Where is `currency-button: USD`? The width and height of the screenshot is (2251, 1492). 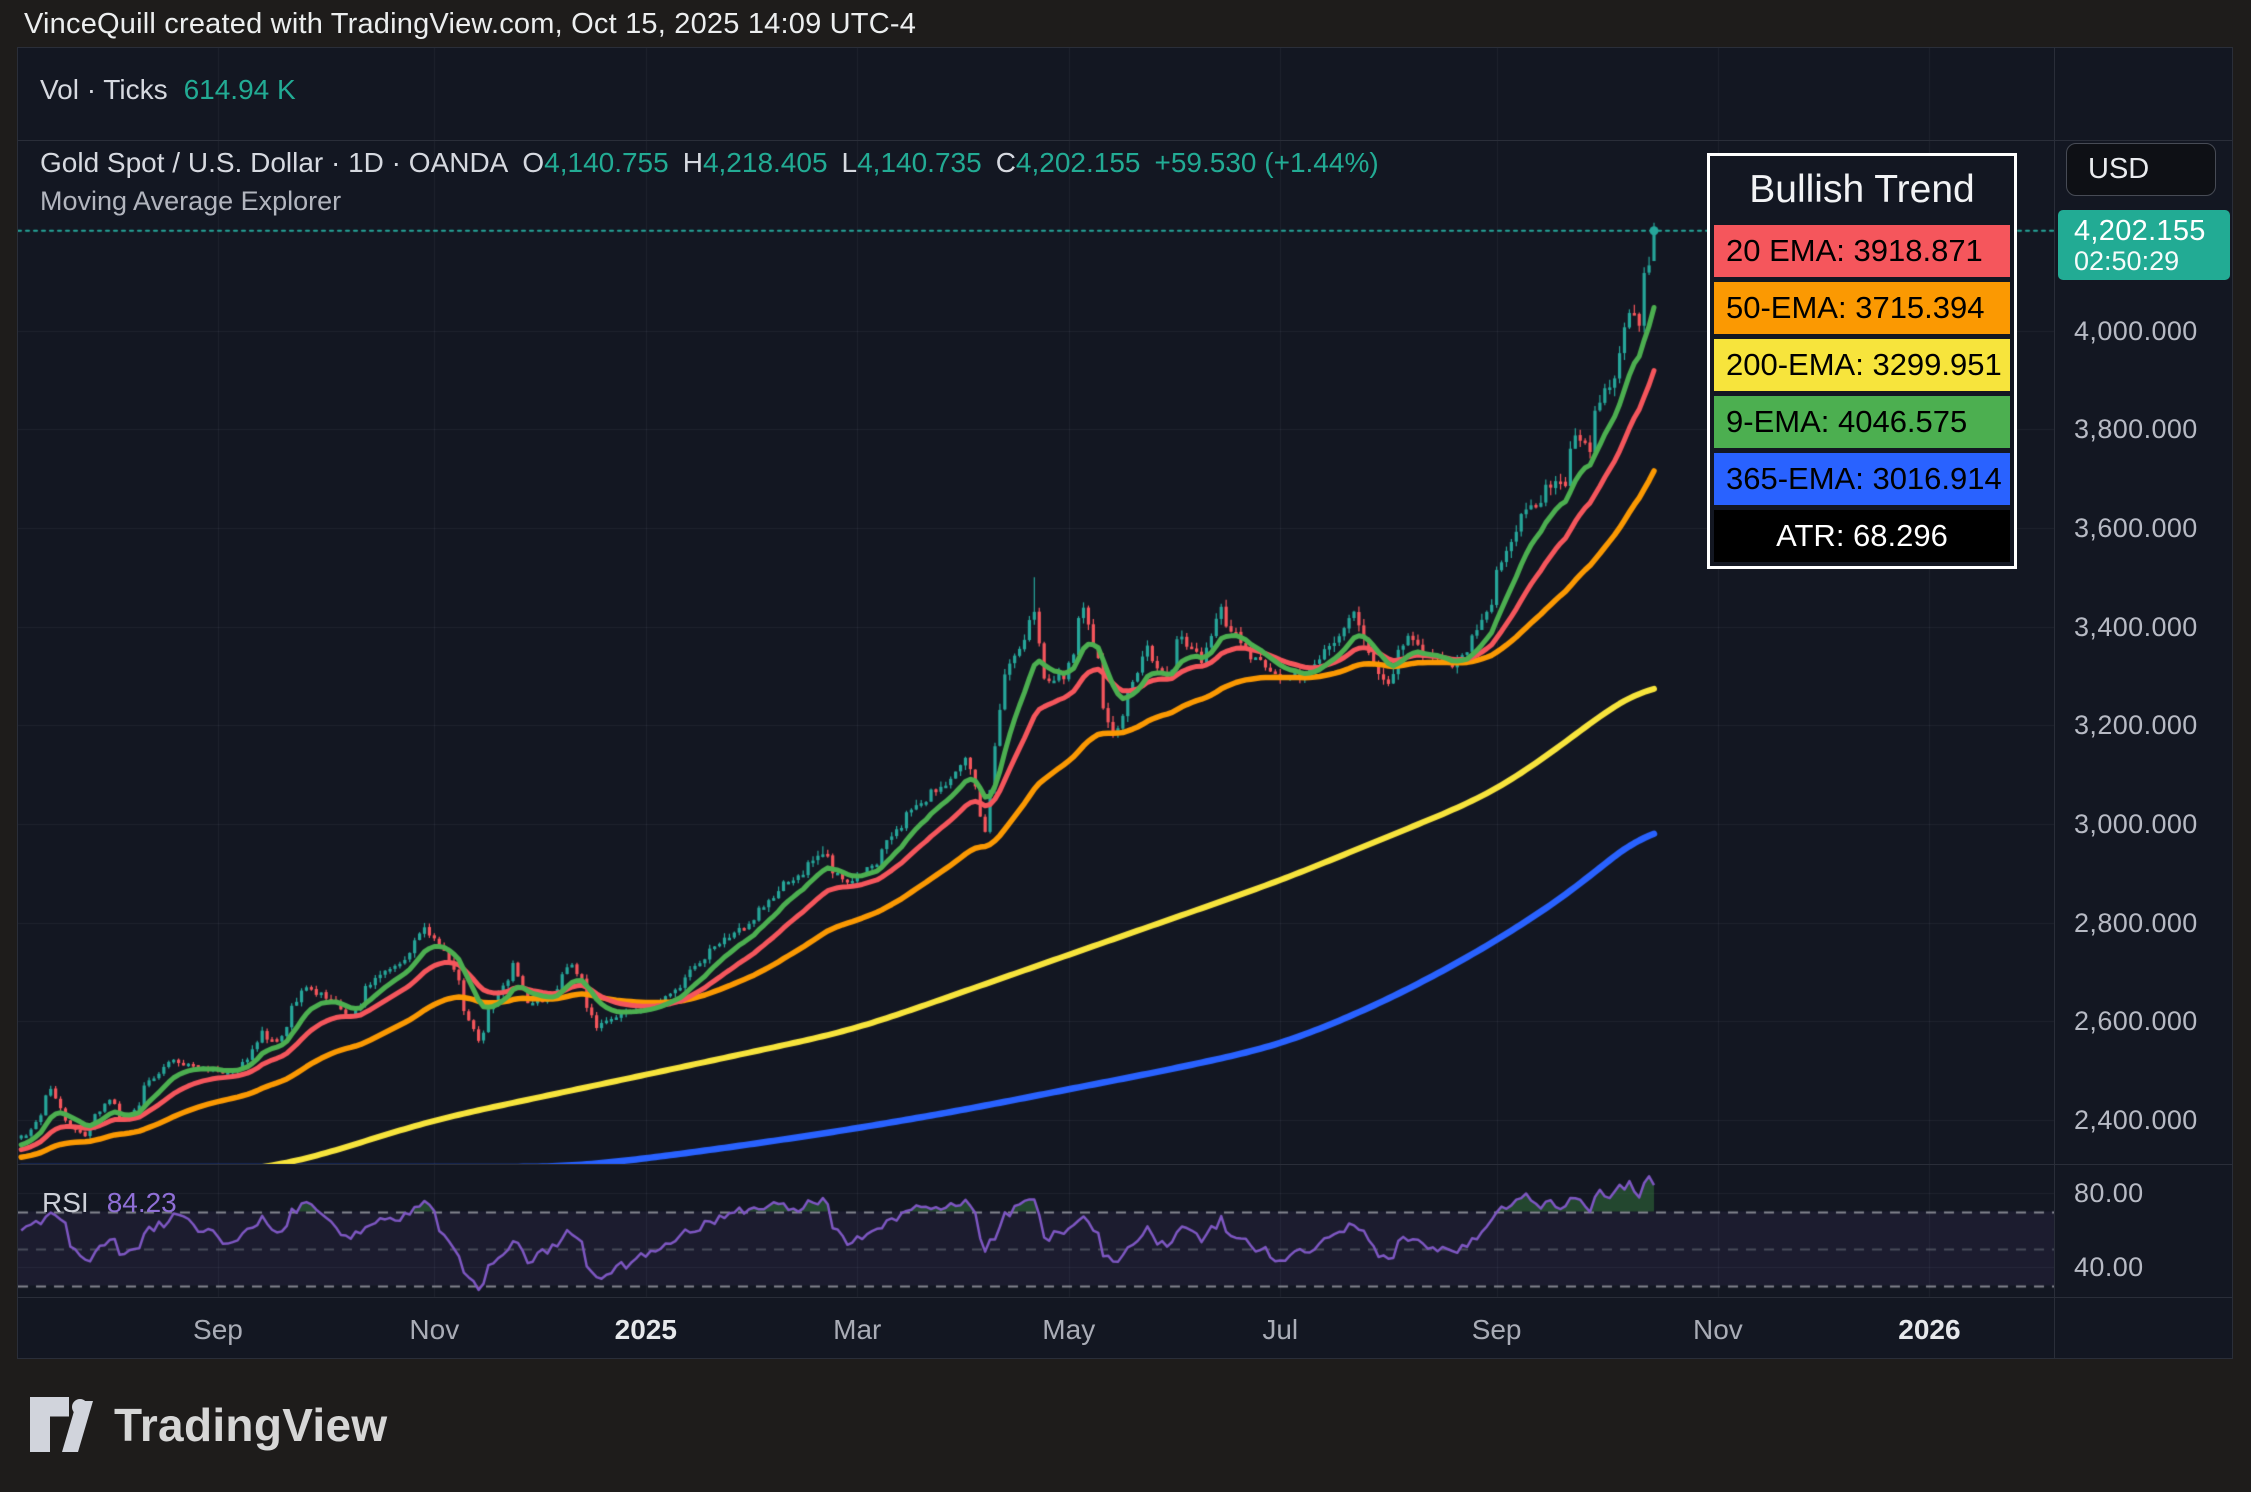
currency-button: USD is located at coordinates (2141, 169).